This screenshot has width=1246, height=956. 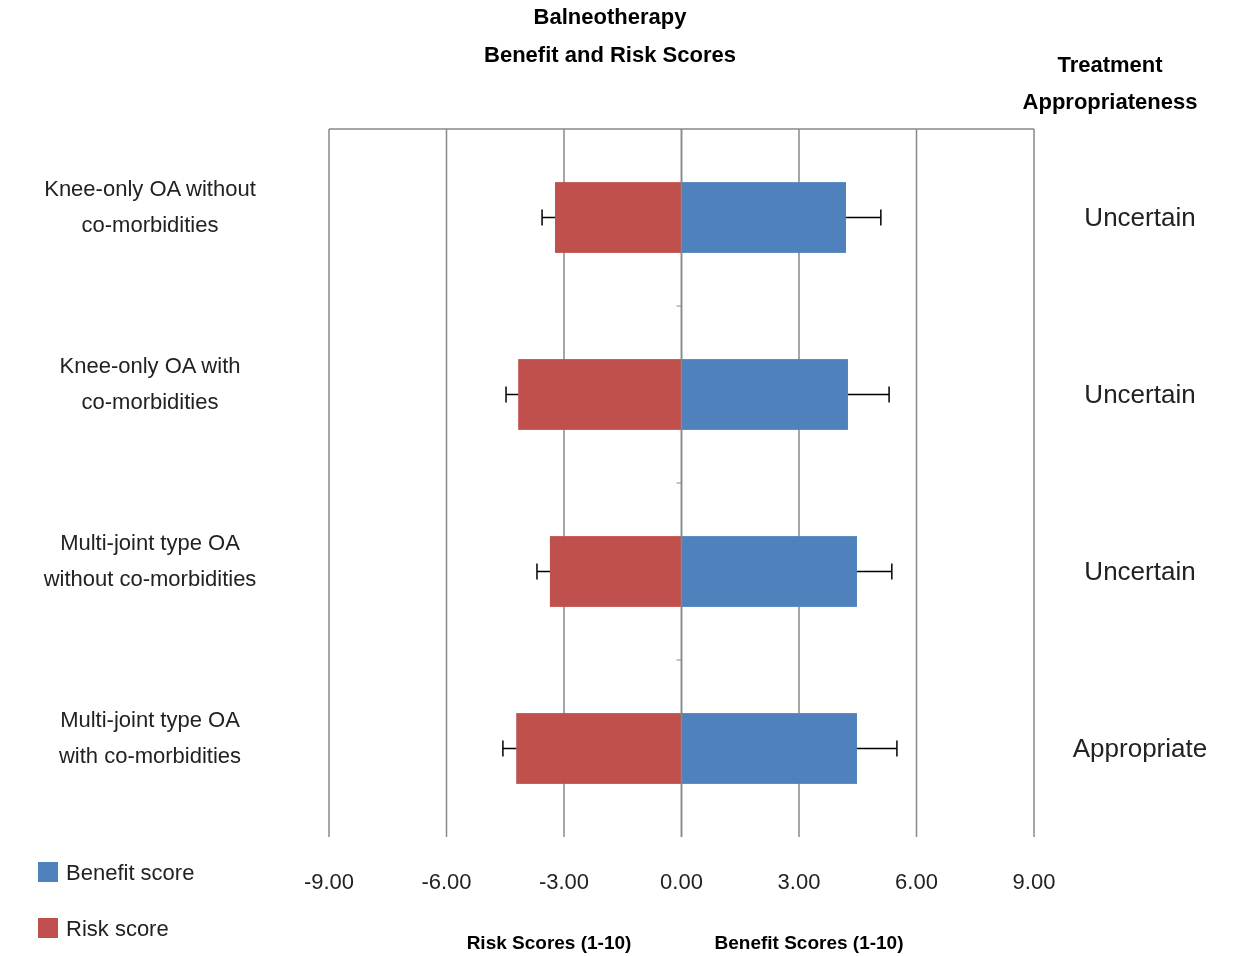 I want to click on y-tick-label: Knee-only OA with co-morbidities, so click(x=150, y=383).